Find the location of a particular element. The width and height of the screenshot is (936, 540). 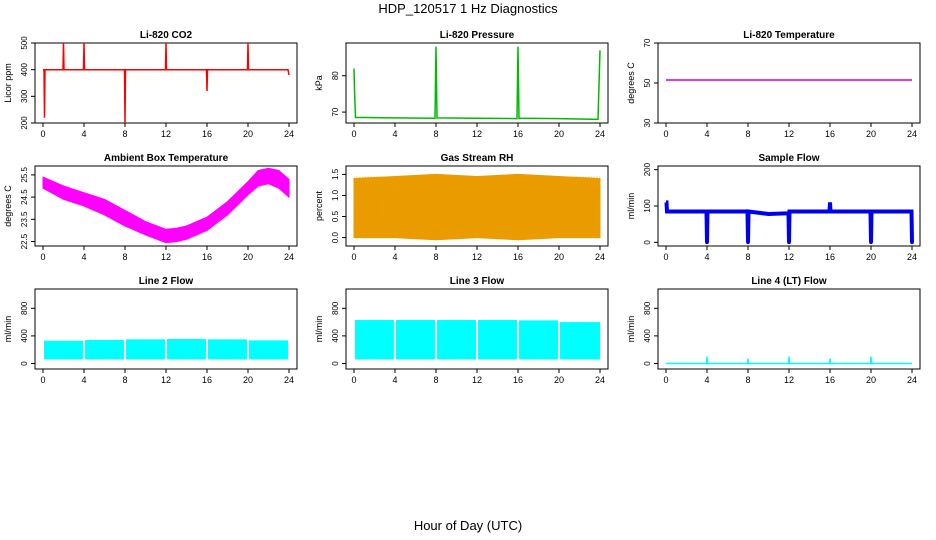

data-line is located at coordinates (477, 83).